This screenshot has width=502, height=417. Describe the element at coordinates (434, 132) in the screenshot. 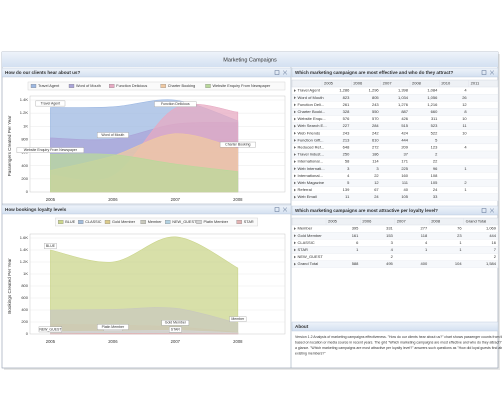

I see `cell: 522` at that location.